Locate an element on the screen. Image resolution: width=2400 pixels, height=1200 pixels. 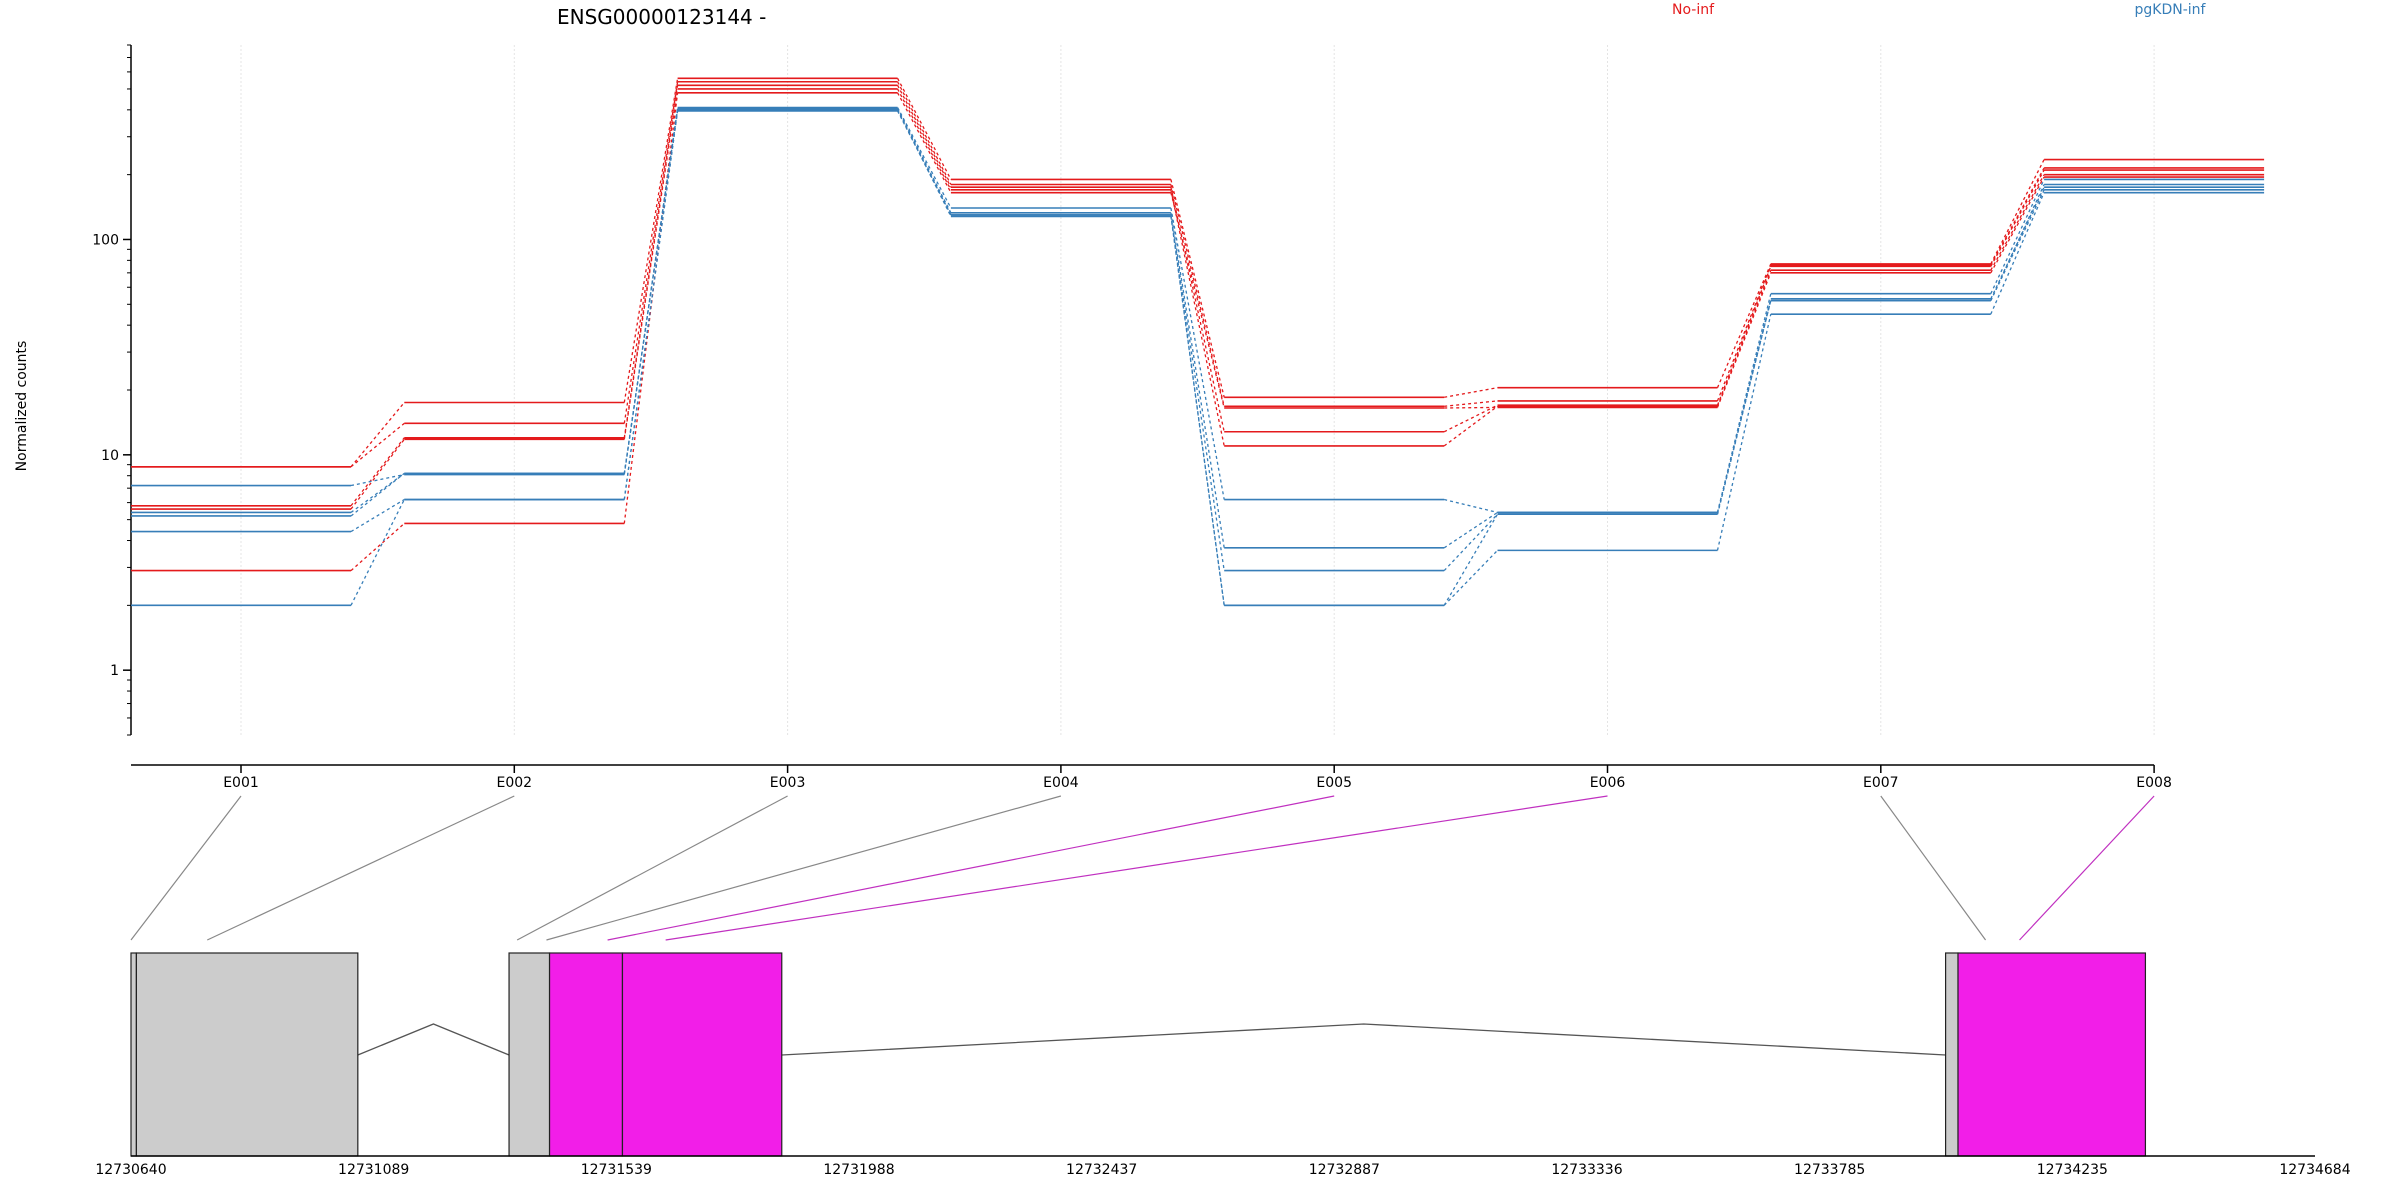
genomic-tick-label: 12734235 is located at coordinates (2072, 1170).